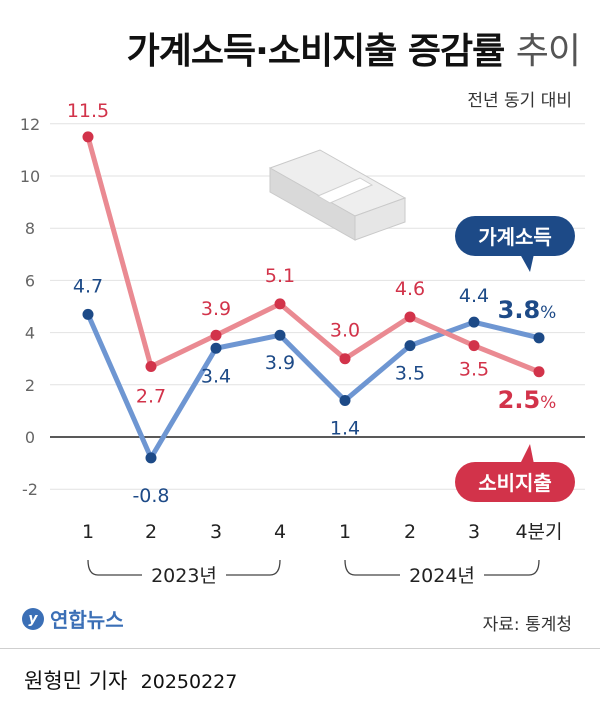 The width and height of the screenshot is (600, 712). Describe the element at coordinates (189, 682) in the screenshot. I see `credit-date: 20250227` at that location.